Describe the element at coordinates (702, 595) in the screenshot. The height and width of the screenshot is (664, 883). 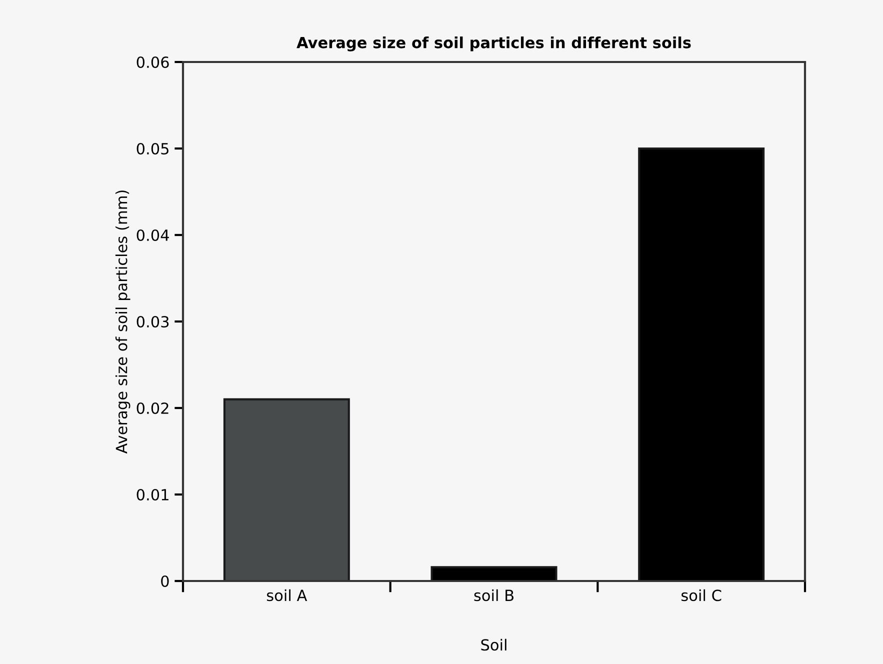
I see `x-tick-label: soil C` at that location.